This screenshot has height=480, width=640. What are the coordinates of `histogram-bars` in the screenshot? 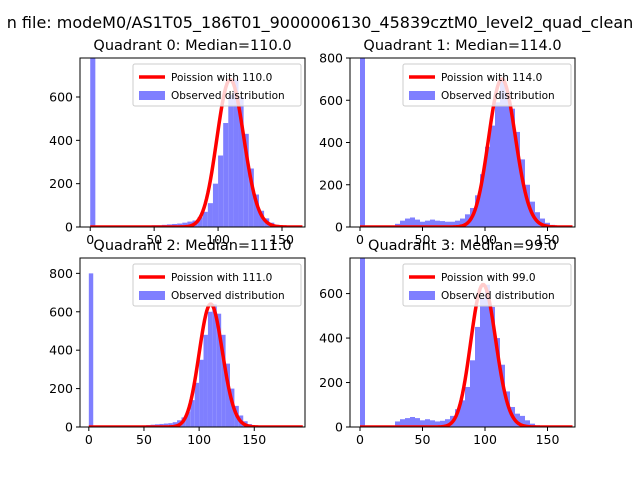 It's located at (450, 342).